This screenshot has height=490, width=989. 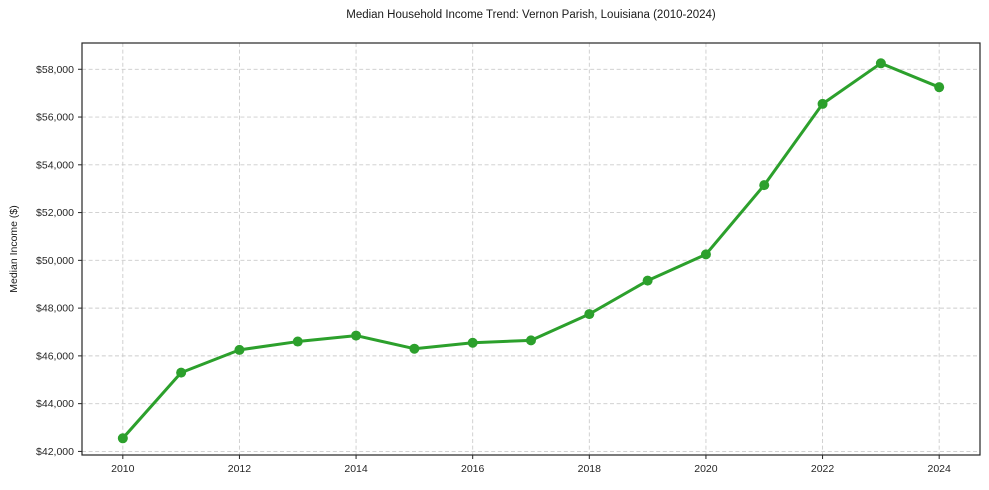 What do you see at coordinates (823, 469) in the screenshot?
I see `x-tick-label: 2022` at bounding box center [823, 469].